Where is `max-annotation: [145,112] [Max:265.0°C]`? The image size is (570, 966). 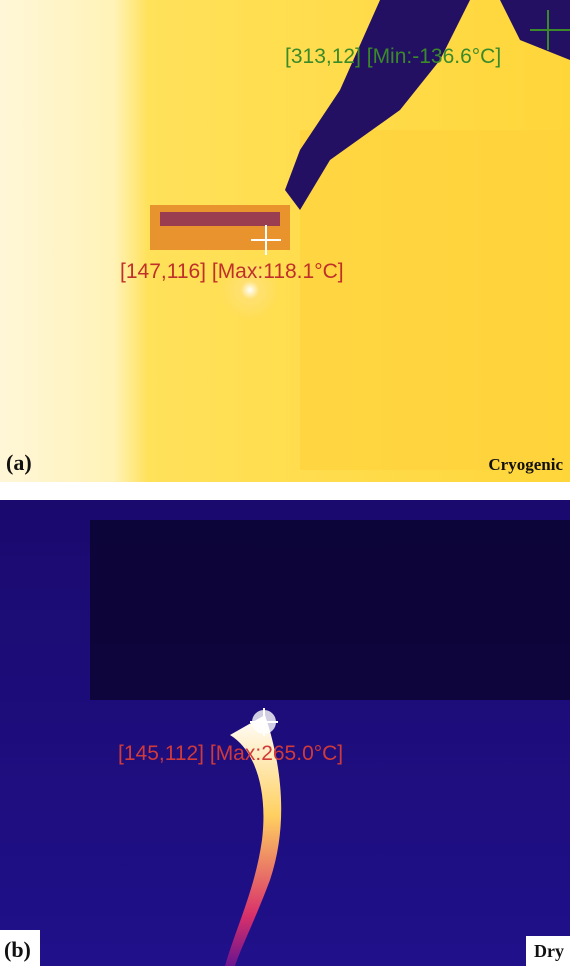 max-annotation: [145,112] [Max:265.0°C] is located at coordinates (230, 753).